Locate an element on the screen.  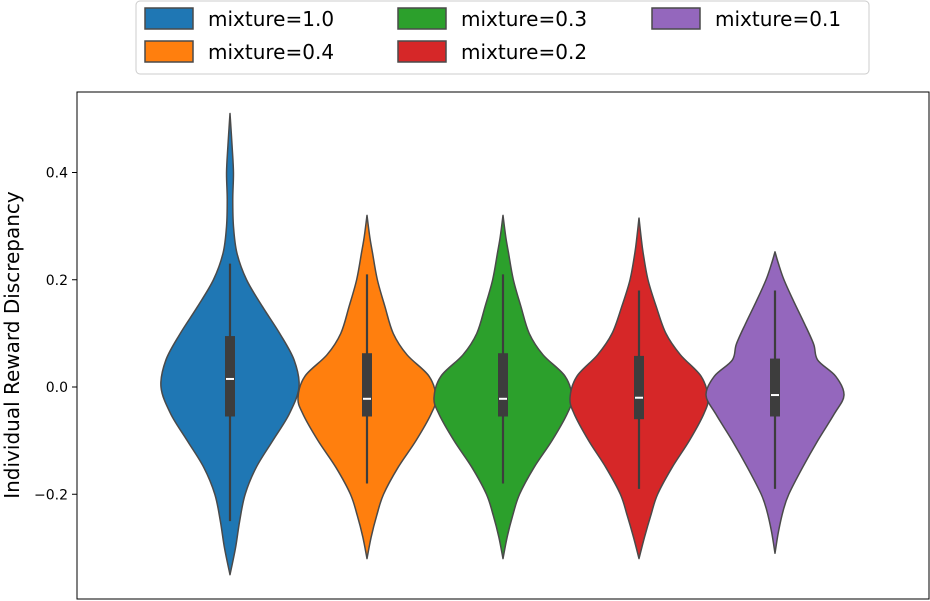
legend-item: mixture=0.3 is located at coordinates (492, 19).